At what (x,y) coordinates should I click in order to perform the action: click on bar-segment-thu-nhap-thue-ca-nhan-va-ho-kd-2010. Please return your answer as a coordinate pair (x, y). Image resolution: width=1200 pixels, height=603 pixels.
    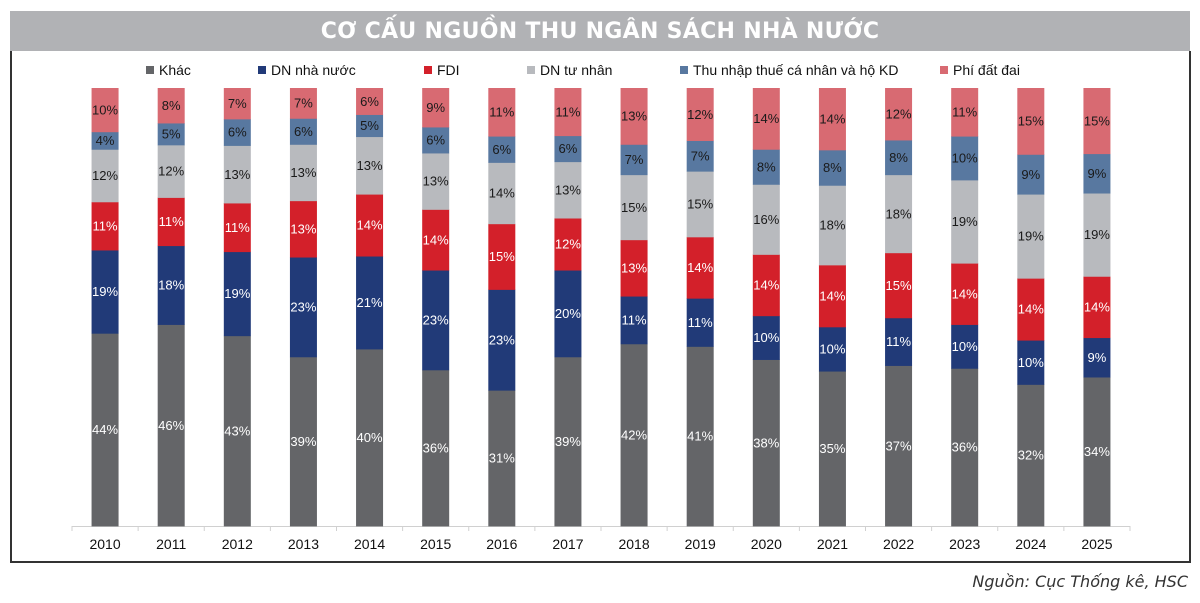
    Looking at the image, I should click on (105, 140).